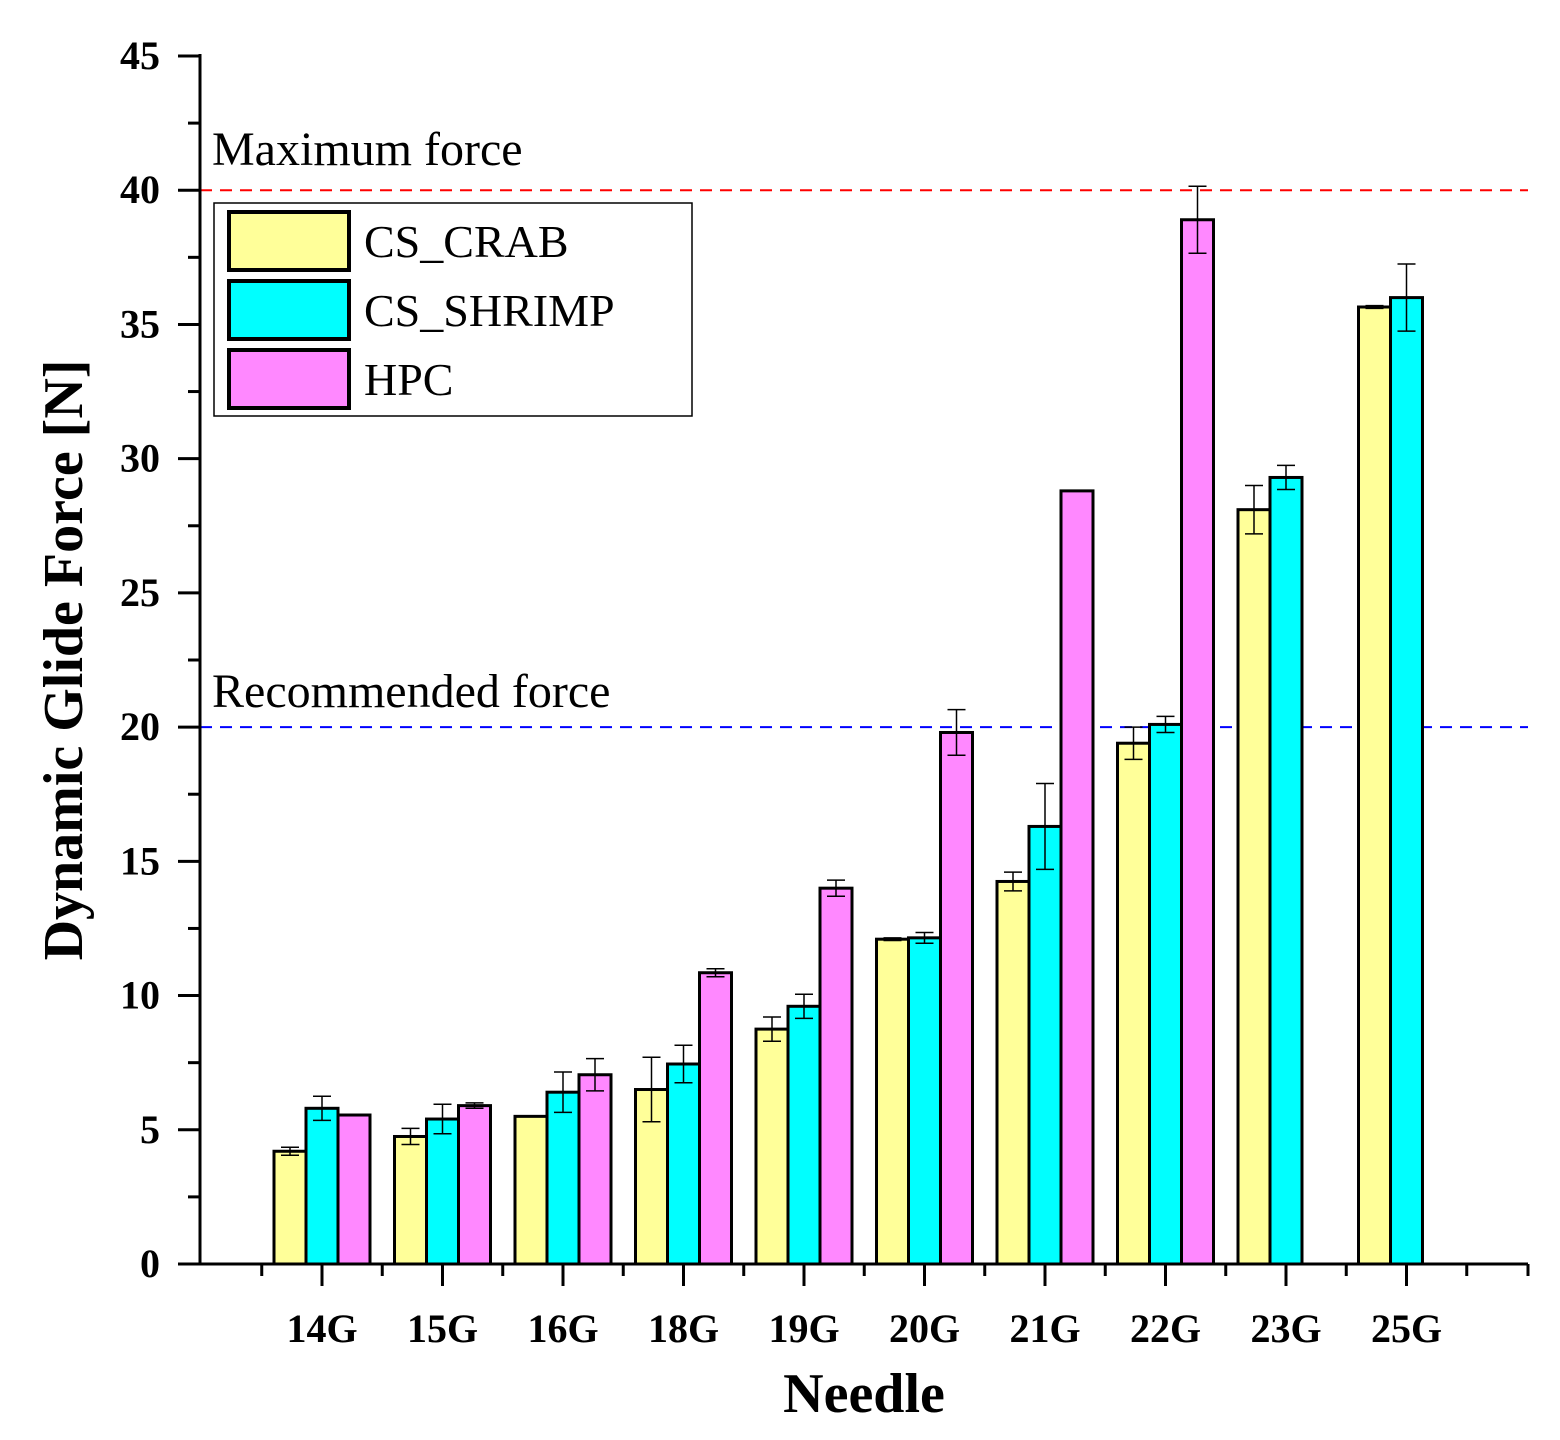 The height and width of the screenshot is (1440, 1560). Describe the element at coordinates (924, 1328) in the screenshot. I see `x-tick-label: 20G` at that location.